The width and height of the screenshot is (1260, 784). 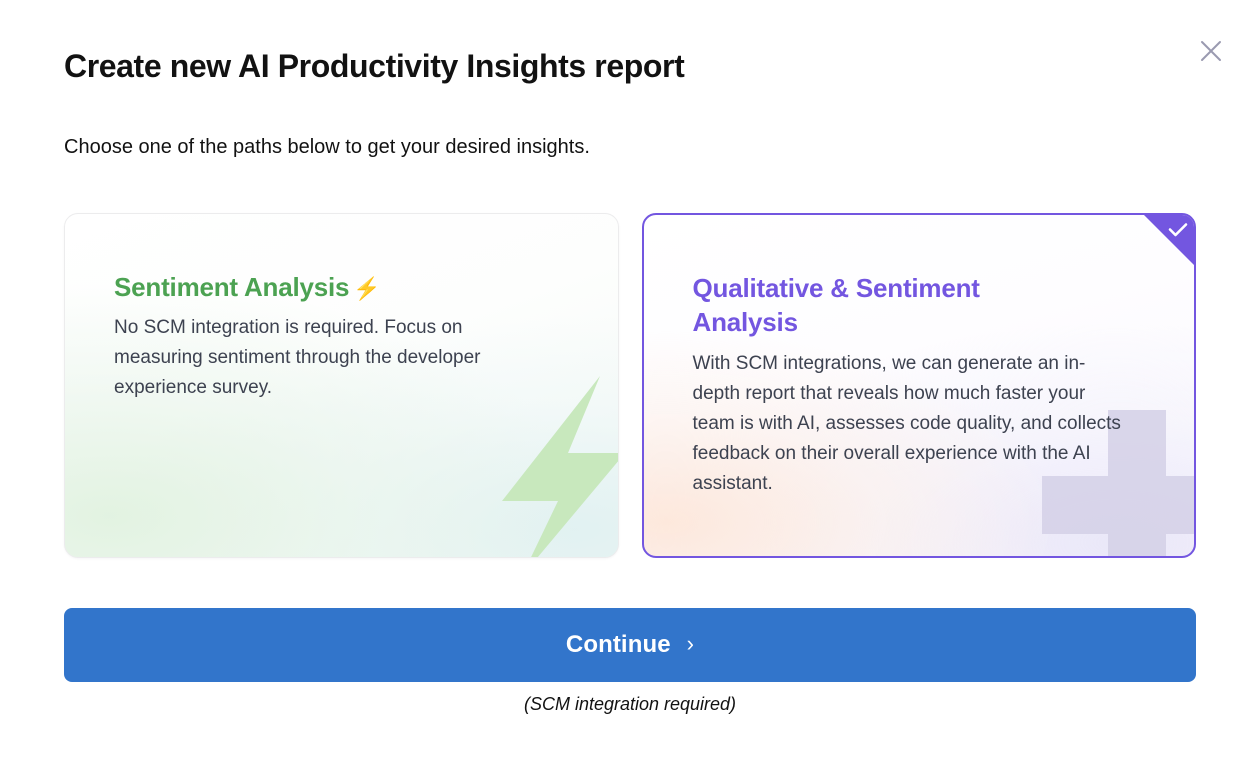 I want to click on chevron-right-icon: ›, so click(x=690, y=643).